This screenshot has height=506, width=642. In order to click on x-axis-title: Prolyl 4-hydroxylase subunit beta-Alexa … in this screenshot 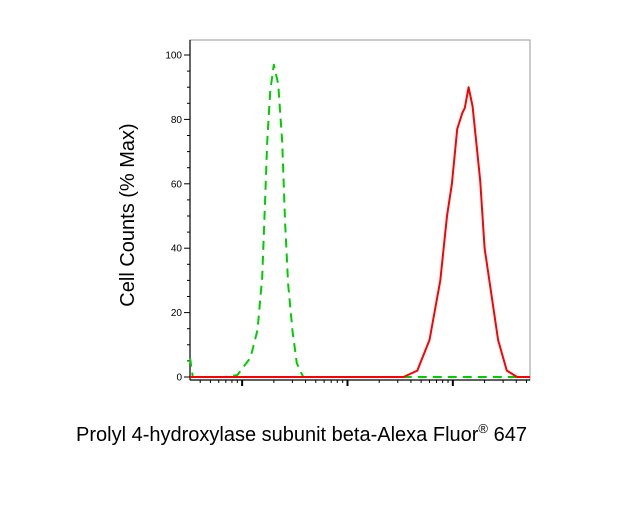, I will do `click(301, 433)`.